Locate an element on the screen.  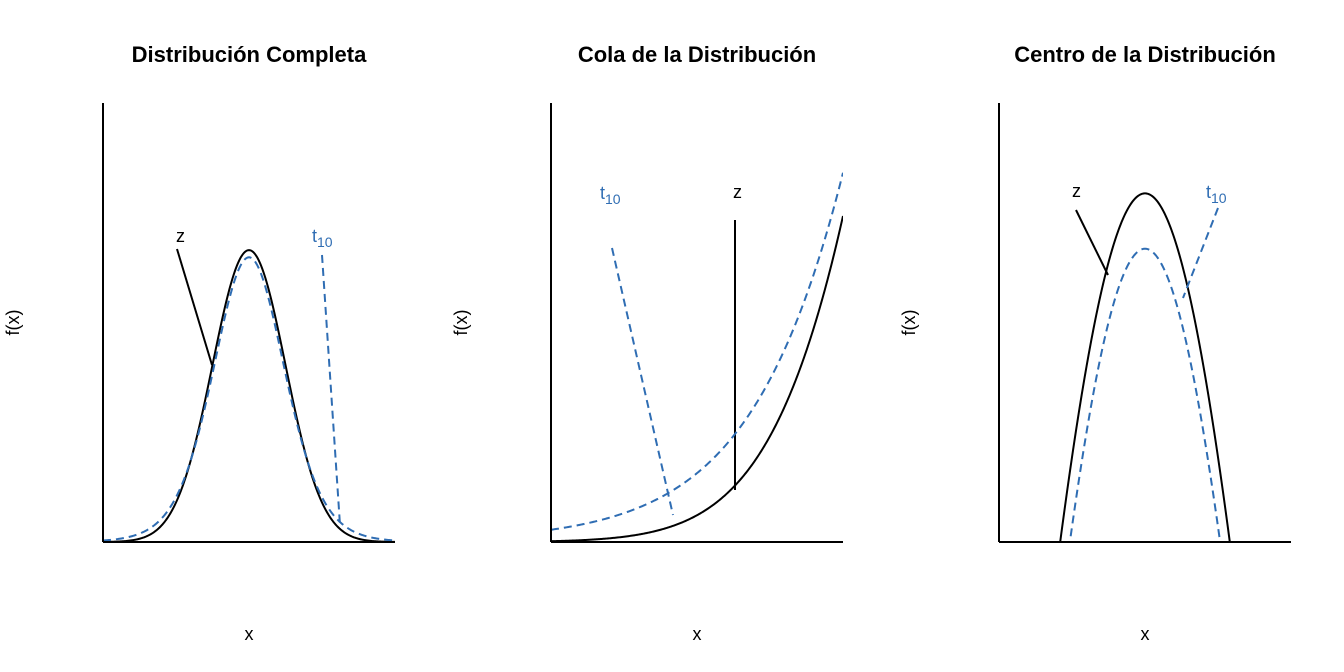
panel-title: Cola de la Distribución is located at coordinates (697, 54).